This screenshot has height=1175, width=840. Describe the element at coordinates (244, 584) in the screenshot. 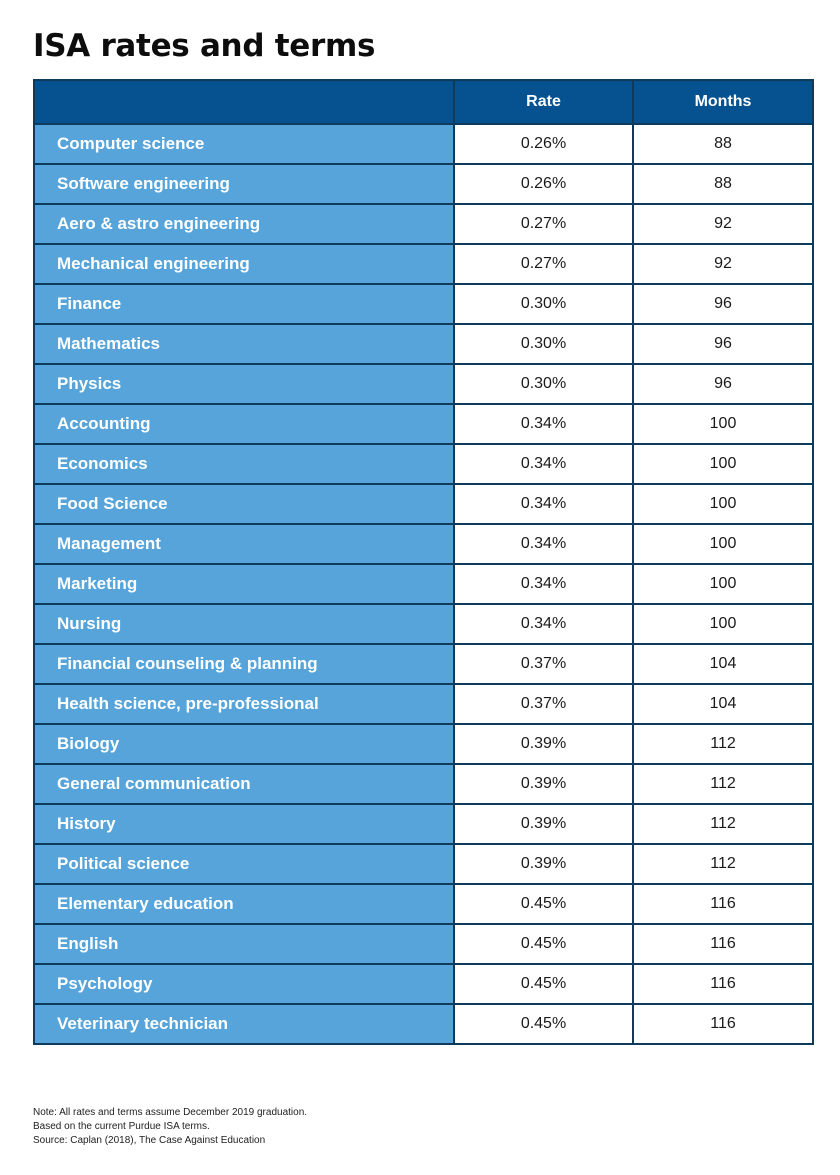

I see `major-name-cell: Marketing` at that location.